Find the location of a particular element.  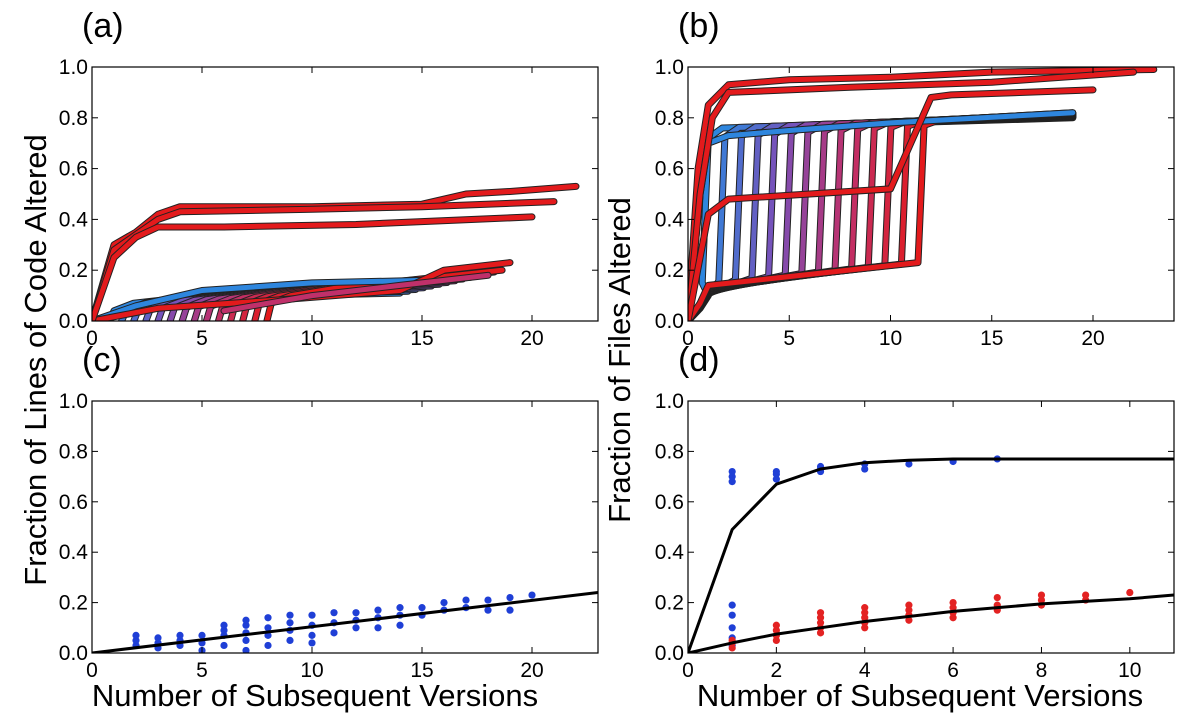

fit-line-lower is located at coordinates (931, 623).